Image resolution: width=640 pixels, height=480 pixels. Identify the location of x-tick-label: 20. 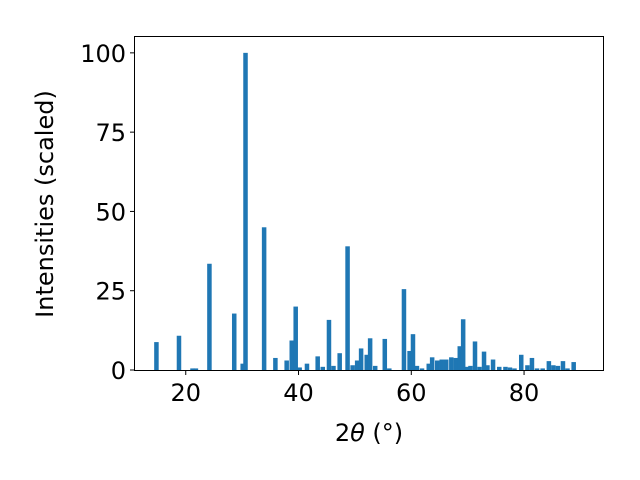
(185, 393).